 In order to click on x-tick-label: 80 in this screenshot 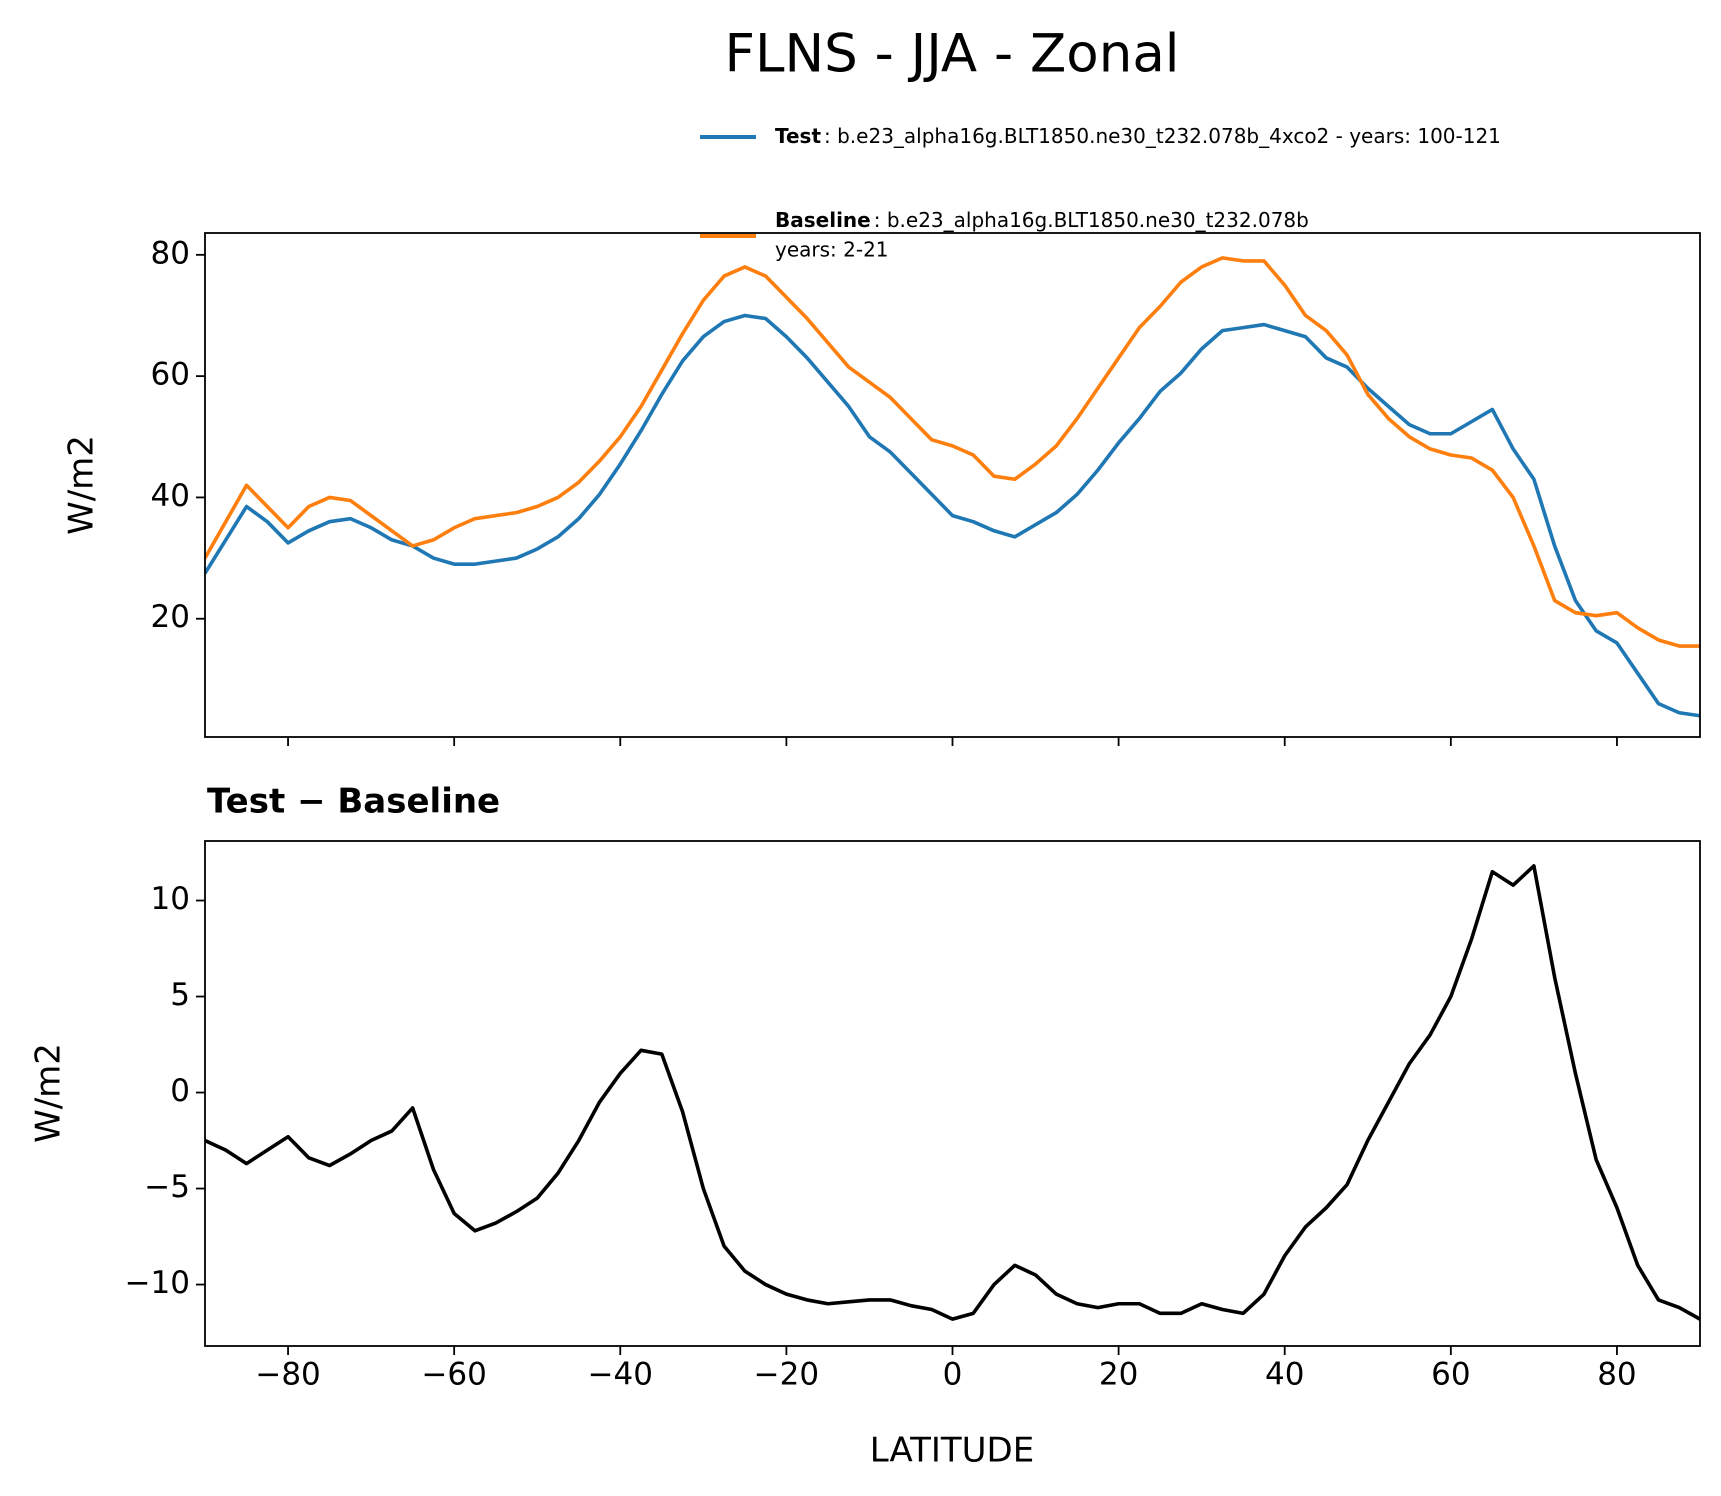, I will do `click(1616, 1375)`.